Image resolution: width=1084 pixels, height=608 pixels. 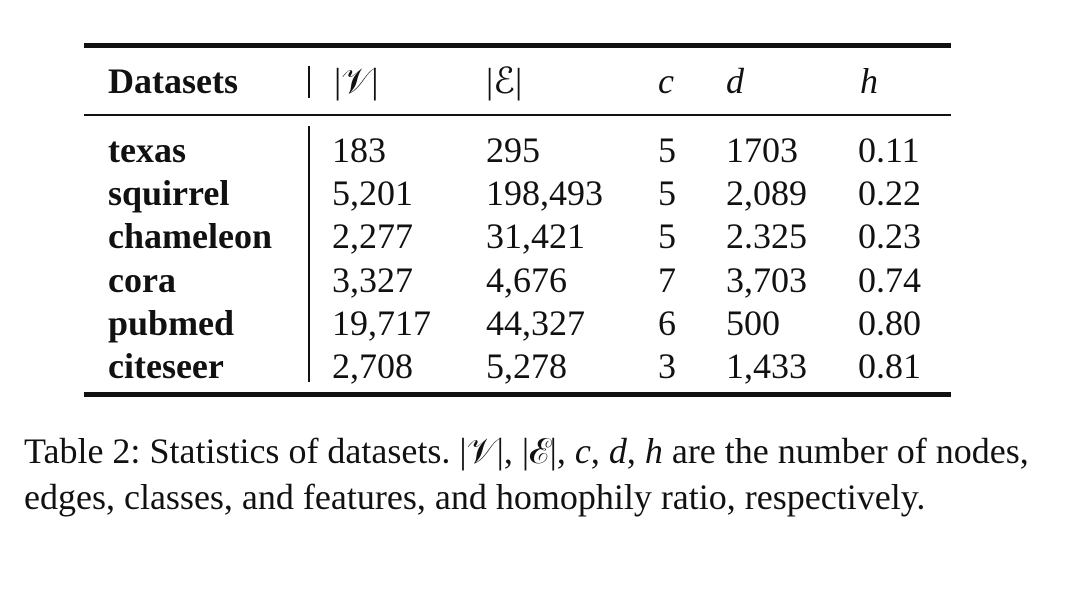 I want to click on caption-prefix: Table 2: Statistics of datasets., so click(x=241, y=451).